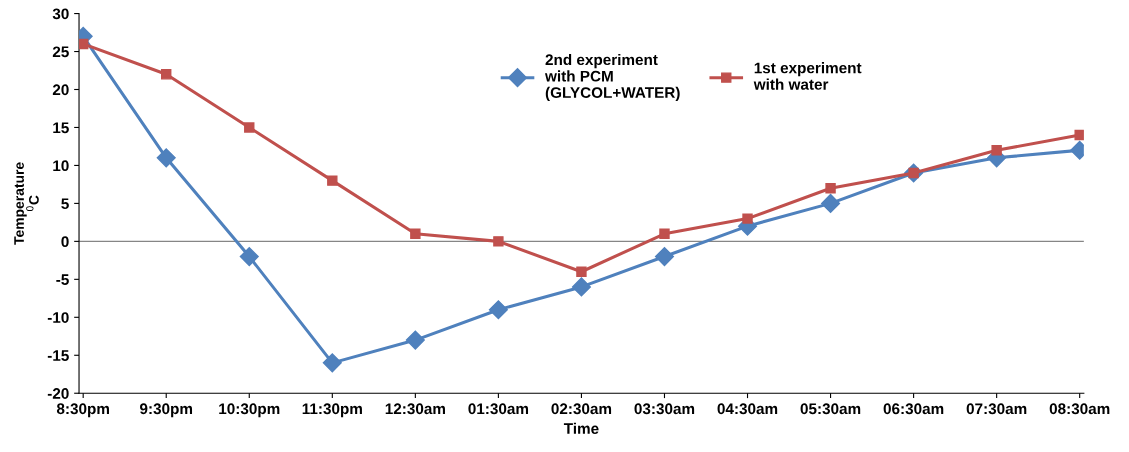 The width and height of the screenshot is (1129, 452). I want to click on y-tick-label: 20, so click(60, 90).